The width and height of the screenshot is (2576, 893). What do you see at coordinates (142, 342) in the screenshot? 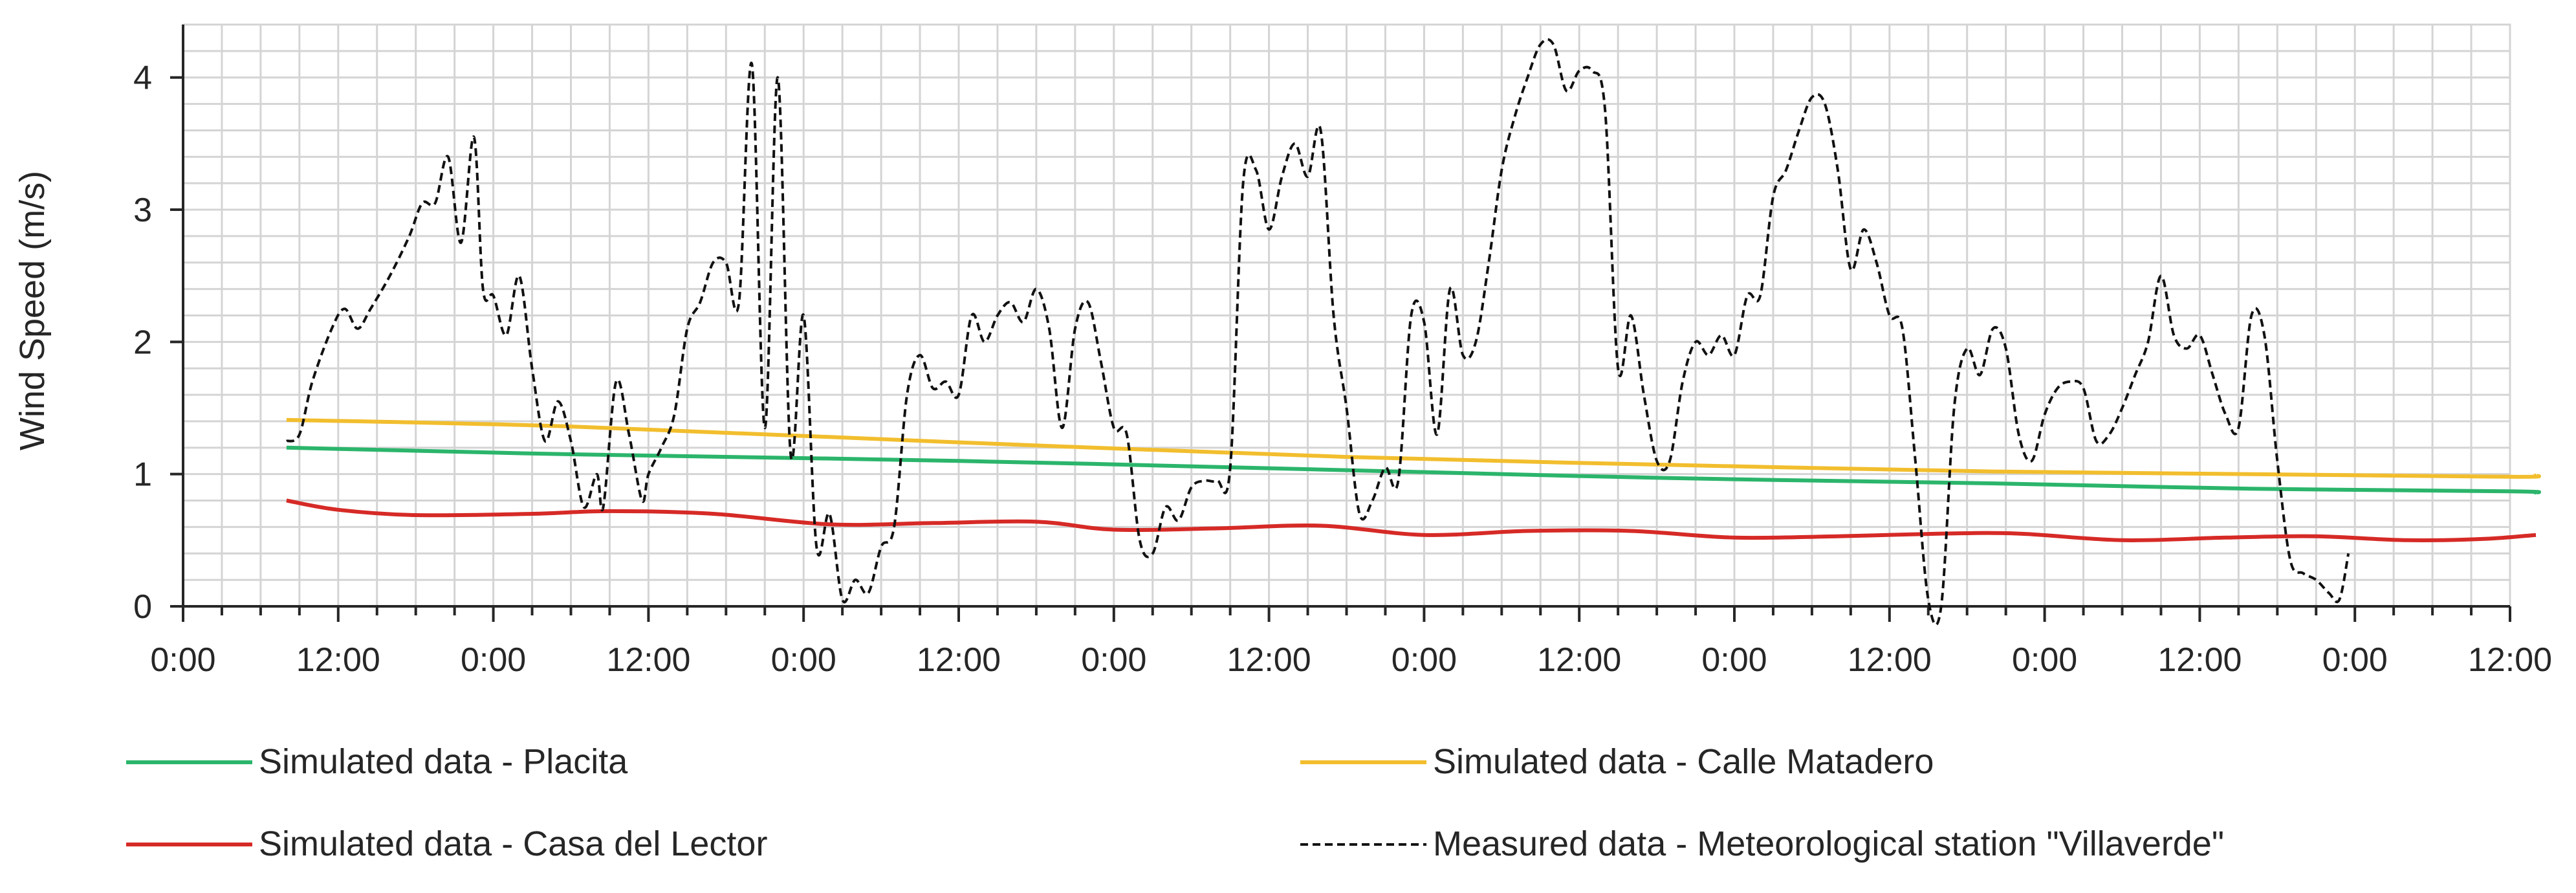
I see `y-tick-label: 2` at bounding box center [142, 342].